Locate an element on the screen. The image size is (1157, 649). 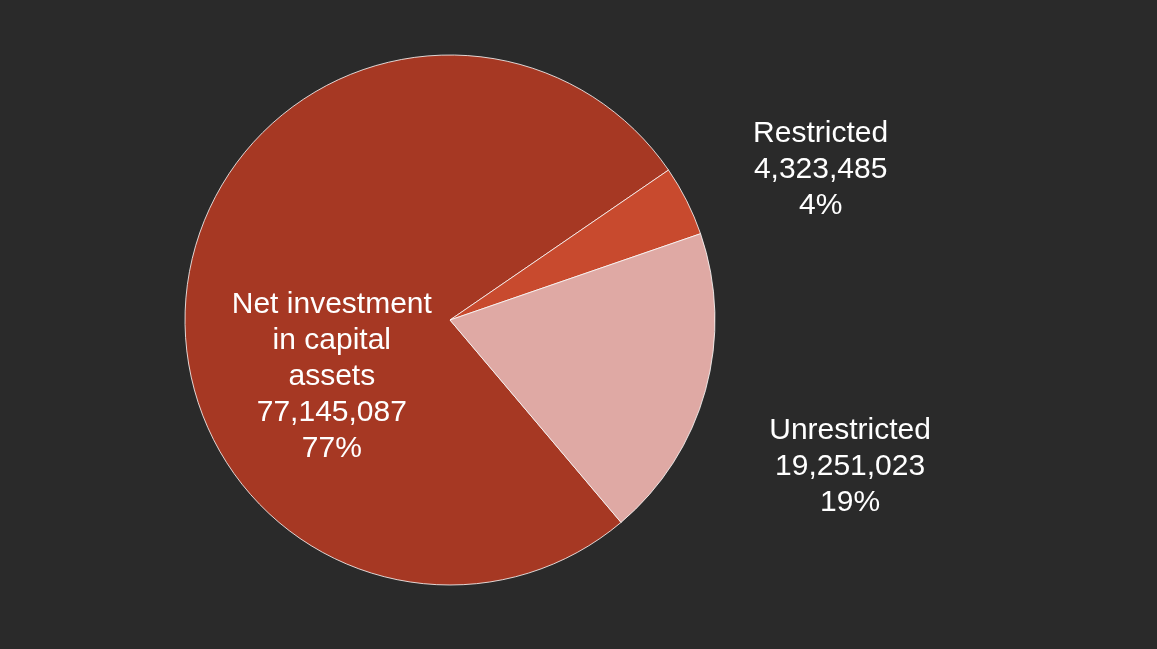
data-label: 19,251,023 19% is located at coordinates (850, 483).